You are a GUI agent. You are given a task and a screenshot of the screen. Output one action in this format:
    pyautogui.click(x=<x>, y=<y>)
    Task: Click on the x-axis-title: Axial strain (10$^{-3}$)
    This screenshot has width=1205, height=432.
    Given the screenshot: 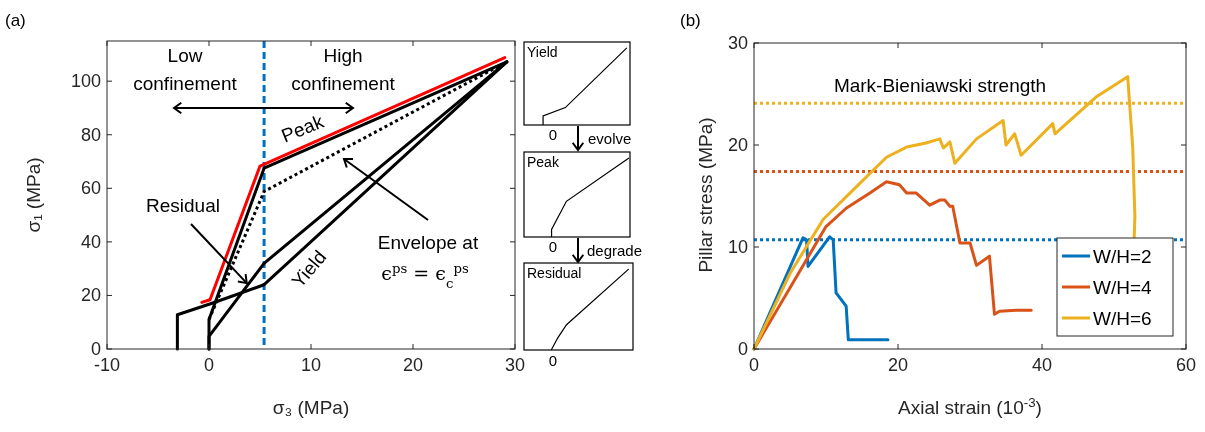 What is the action you would take?
    pyautogui.click(x=970, y=406)
    